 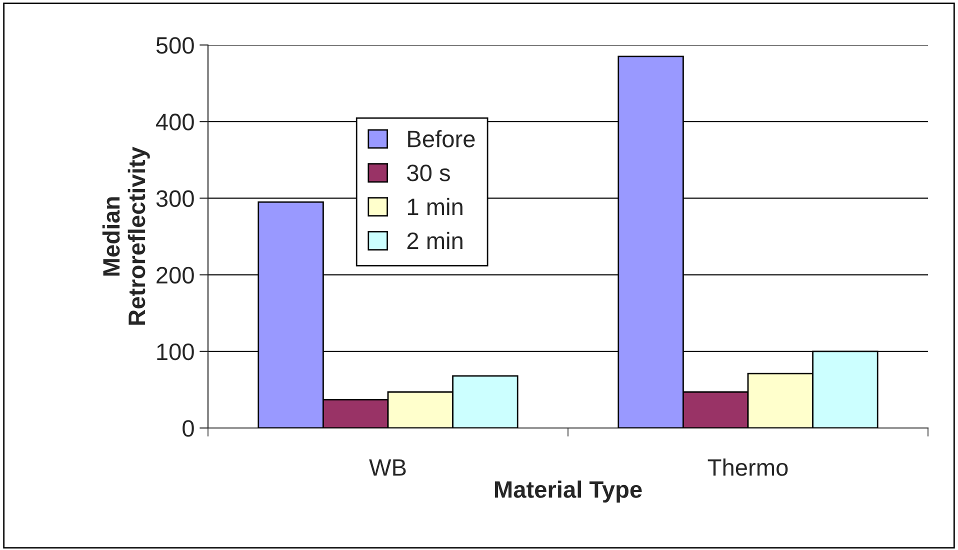 I want to click on y-axis-title: Median Retroreflectivity, so click(x=126, y=235).